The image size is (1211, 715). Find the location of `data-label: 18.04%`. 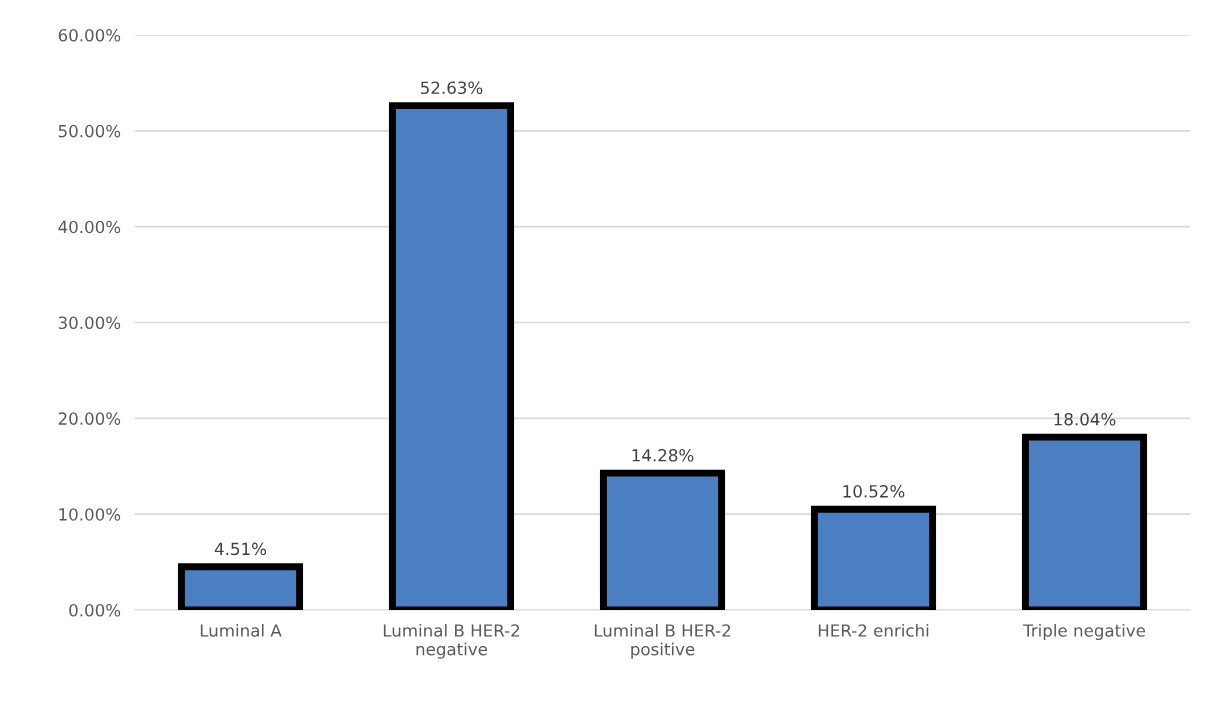

data-label: 18.04% is located at coordinates (1085, 419).